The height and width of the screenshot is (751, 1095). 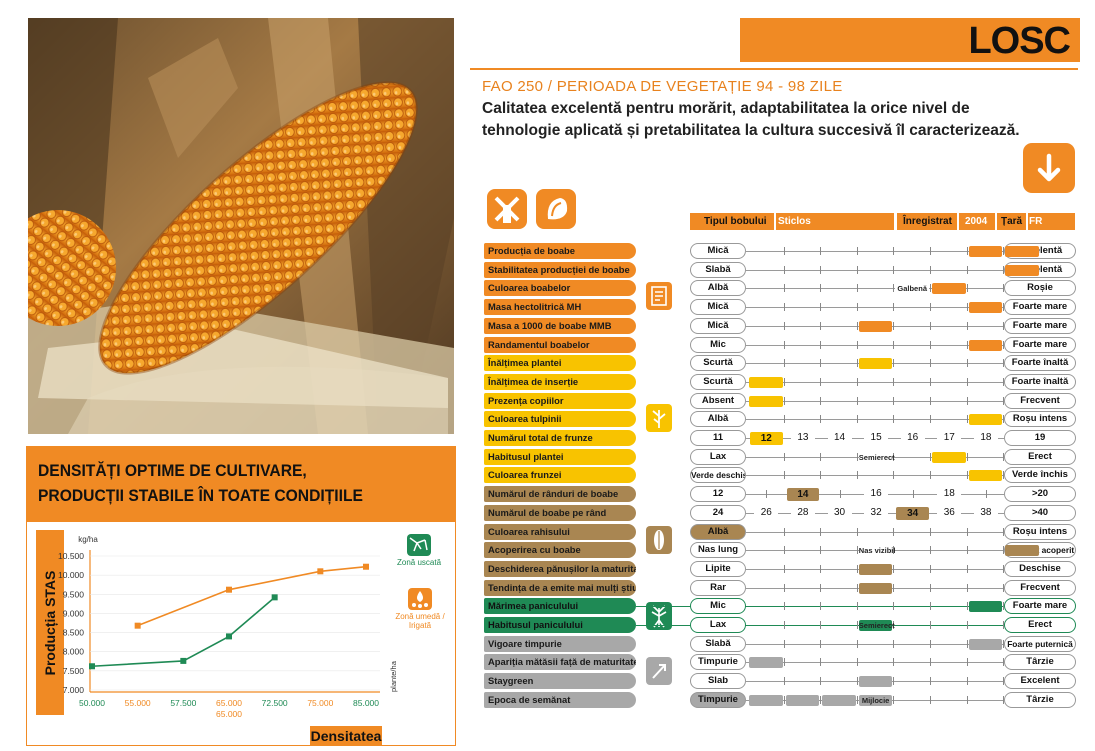 I want to click on y-tick-label: 7.000, so click(x=74, y=690).